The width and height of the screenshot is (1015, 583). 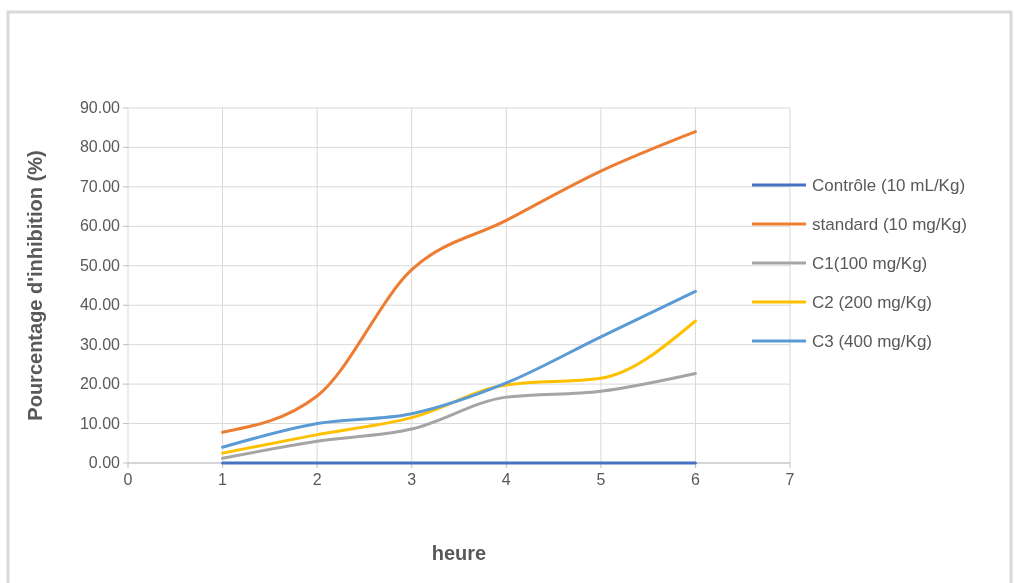 What do you see at coordinates (889, 224) in the screenshot?
I see `legend-label: standard (10 mg/Kg)` at bounding box center [889, 224].